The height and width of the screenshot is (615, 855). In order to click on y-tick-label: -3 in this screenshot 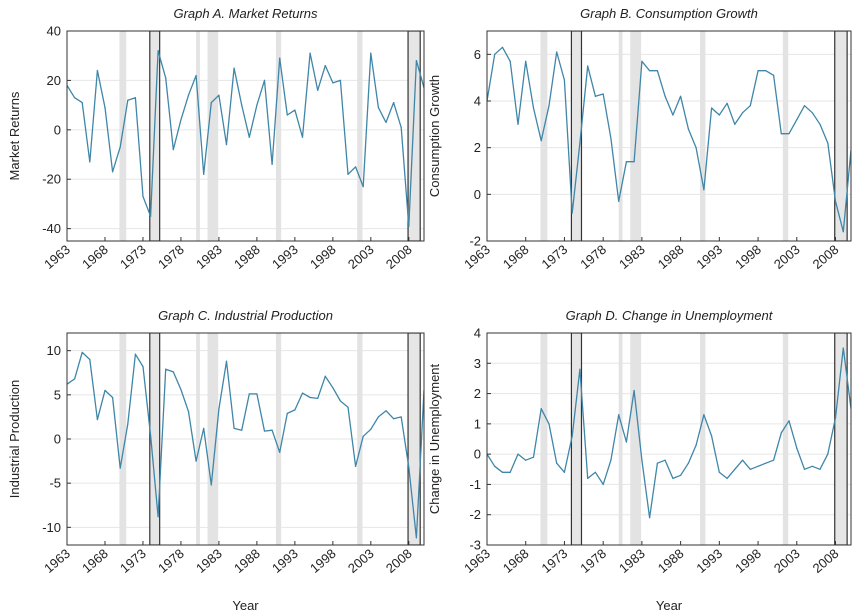, I will do `click(475, 545)`.